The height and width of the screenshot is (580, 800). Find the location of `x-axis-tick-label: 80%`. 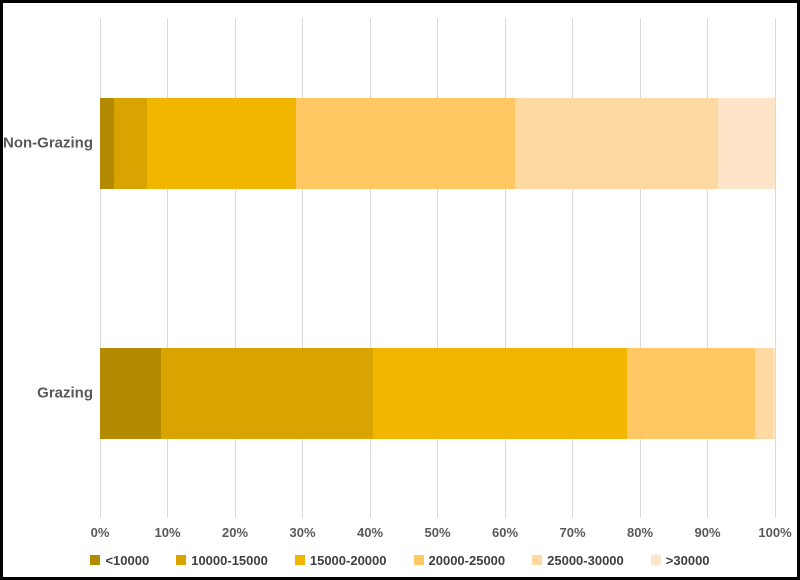

x-axis-tick-label: 80% is located at coordinates (640, 532).